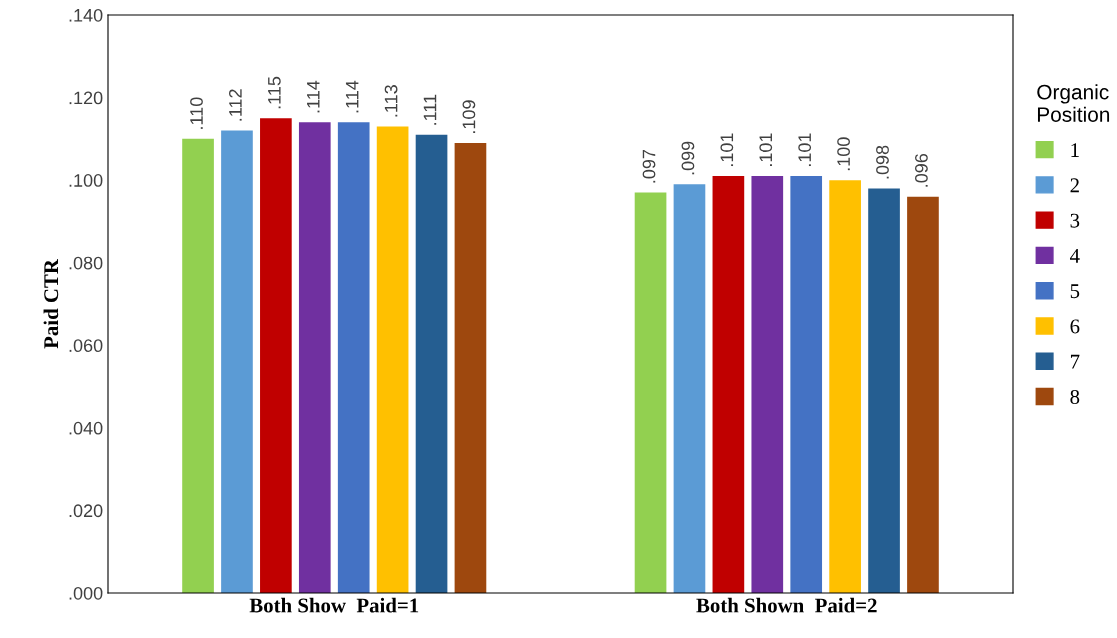 Image resolution: width=1117 pixels, height=638 pixels. I want to click on legend-label: 7, so click(1075, 361).